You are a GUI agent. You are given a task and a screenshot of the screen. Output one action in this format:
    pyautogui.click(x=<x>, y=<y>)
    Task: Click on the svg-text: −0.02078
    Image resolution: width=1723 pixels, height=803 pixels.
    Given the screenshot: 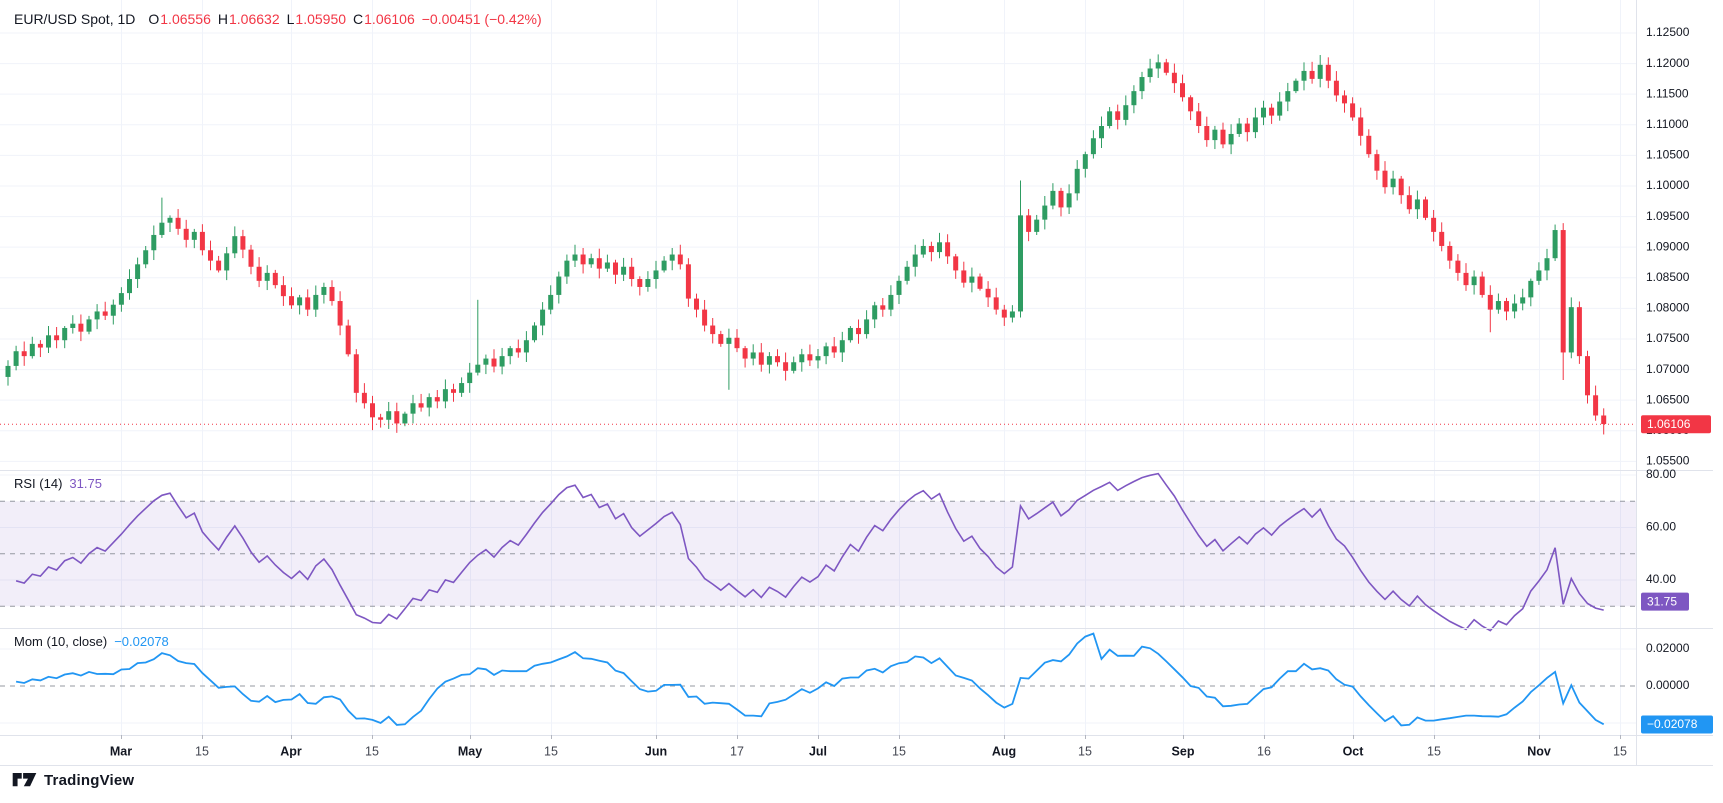 What is the action you would take?
    pyautogui.click(x=1672, y=724)
    